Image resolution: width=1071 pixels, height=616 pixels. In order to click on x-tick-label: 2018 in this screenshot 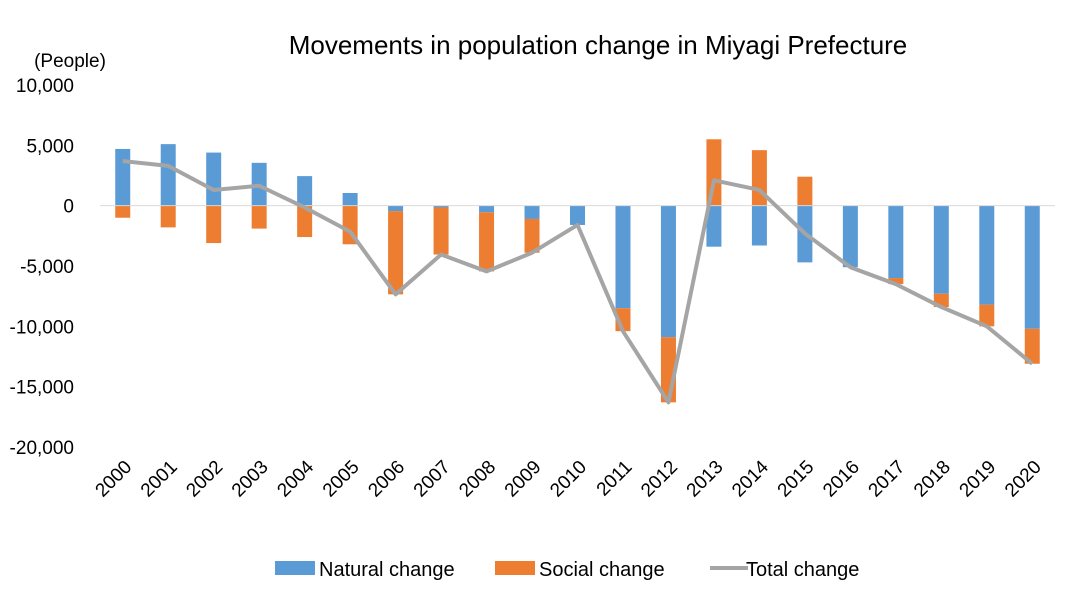, I will do `click(932, 479)`.